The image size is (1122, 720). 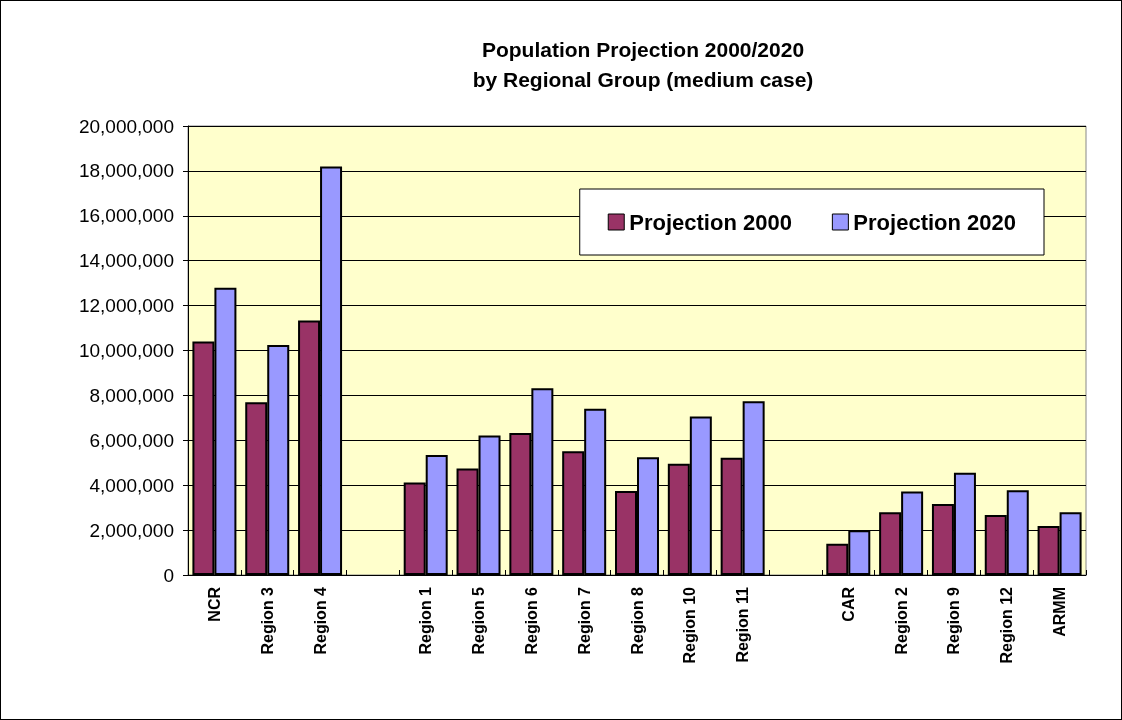 I want to click on x-tick-label: NCR, so click(x=214, y=604).